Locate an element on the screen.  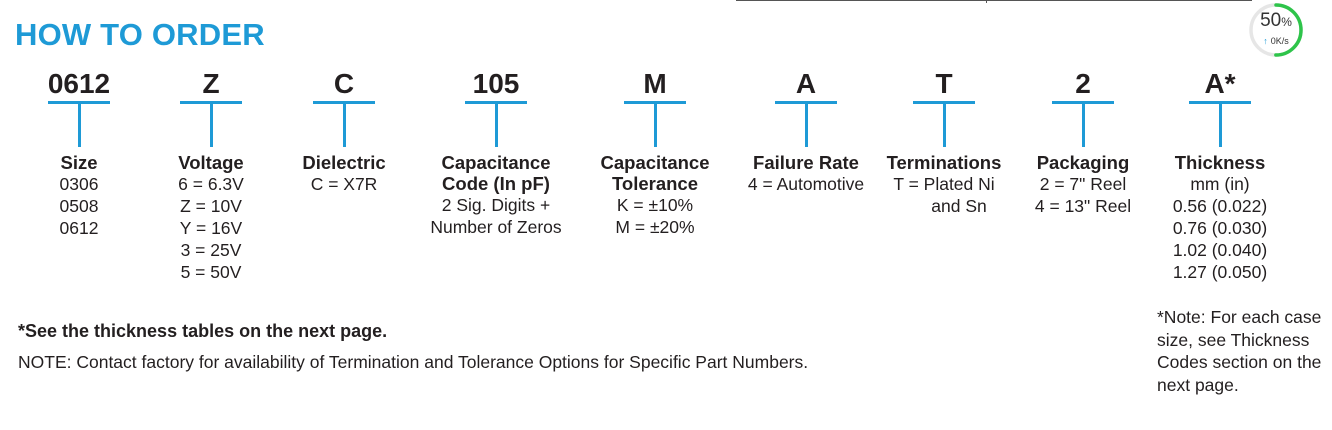
part-code-segment: C is located at coordinates (344, 83).